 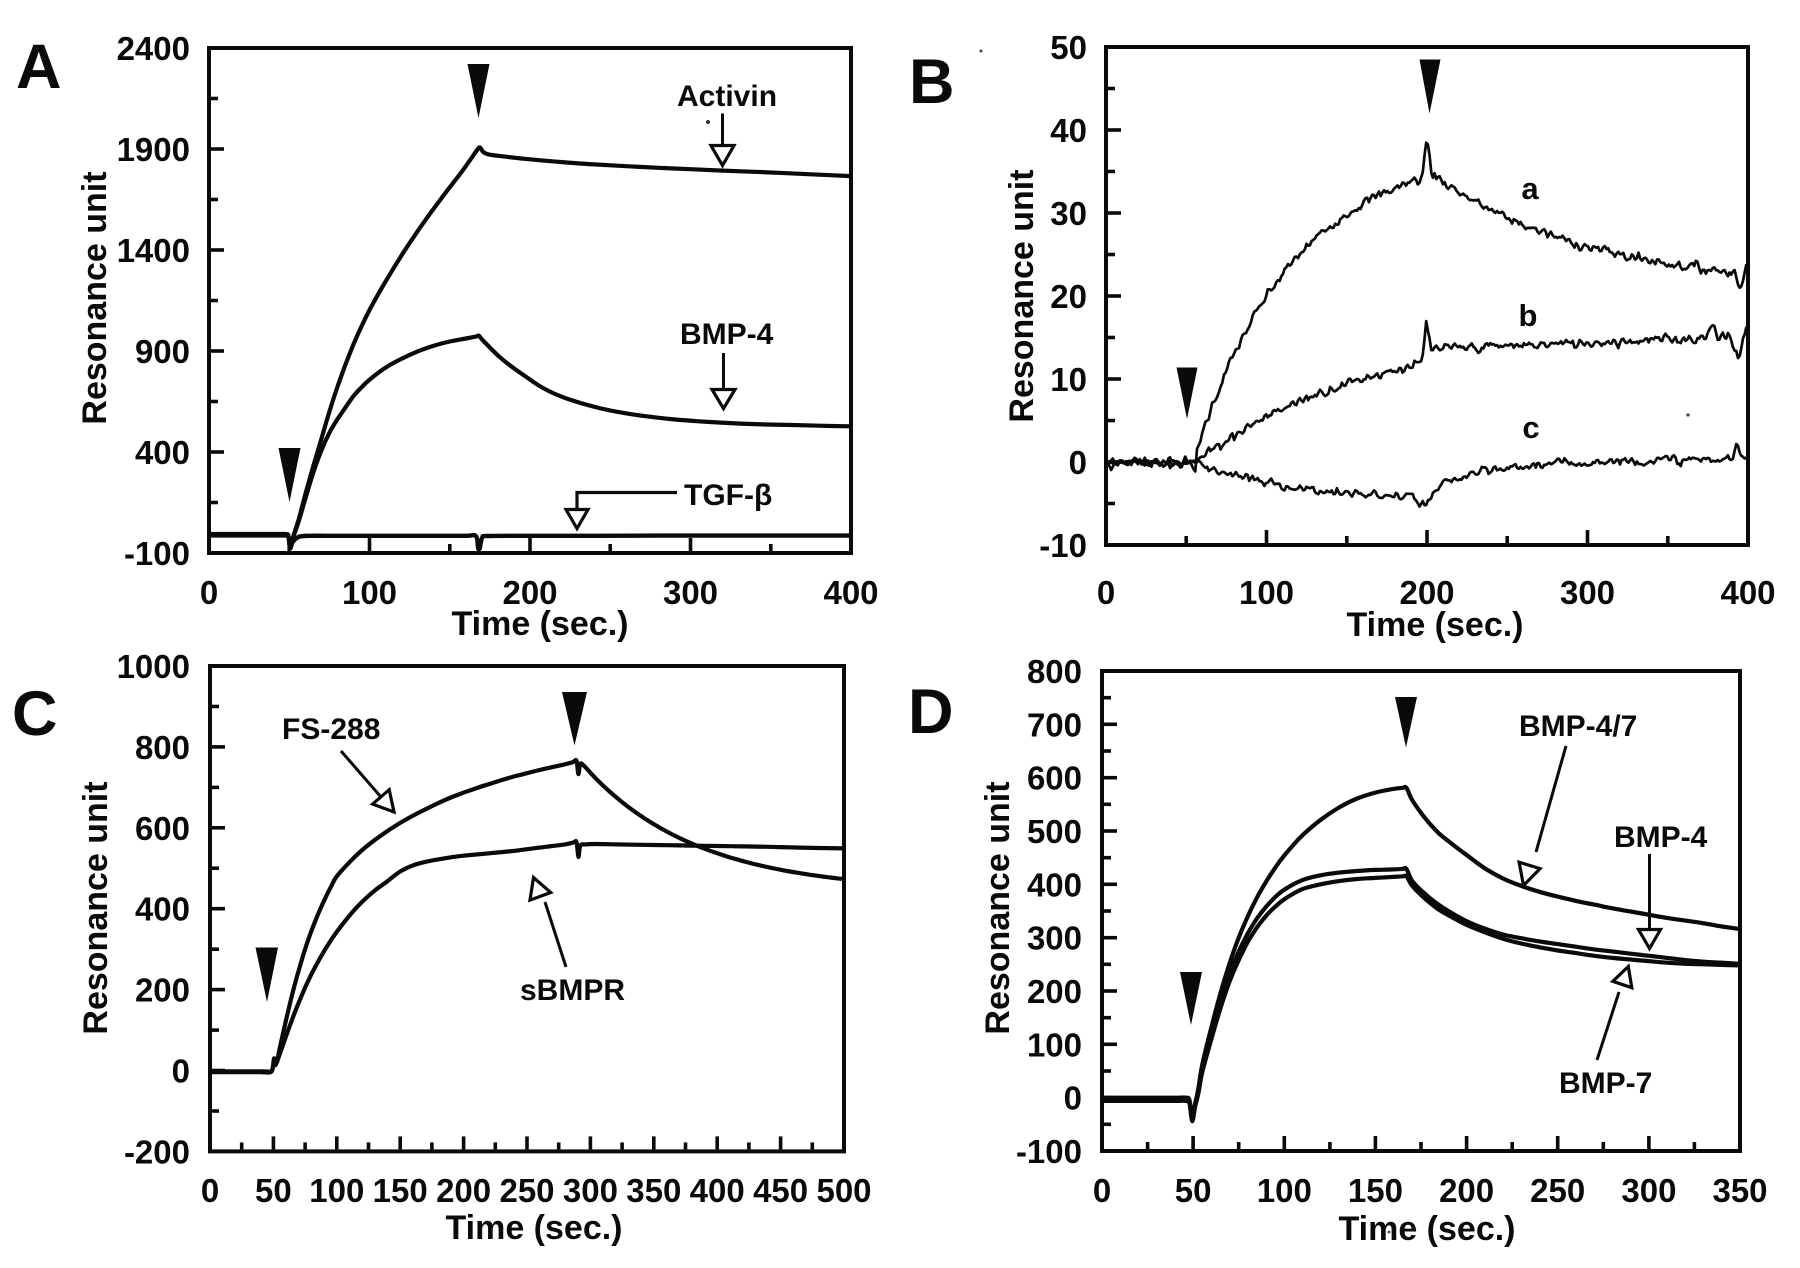 I want to click on svg-text: 900, so click(x=162, y=351).